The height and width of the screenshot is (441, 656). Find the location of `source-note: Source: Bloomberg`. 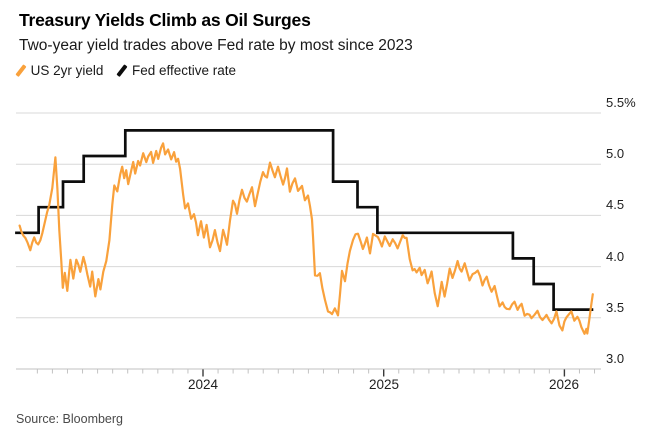

source-note: Source: Bloomberg is located at coordinates (70, 419).